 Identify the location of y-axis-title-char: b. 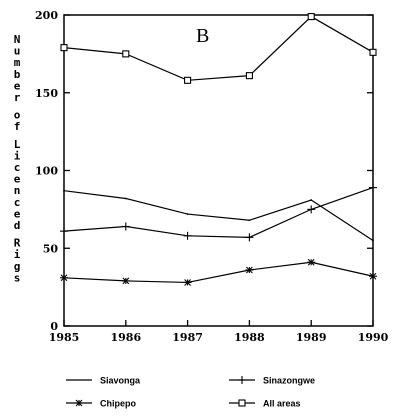
(17, 74).